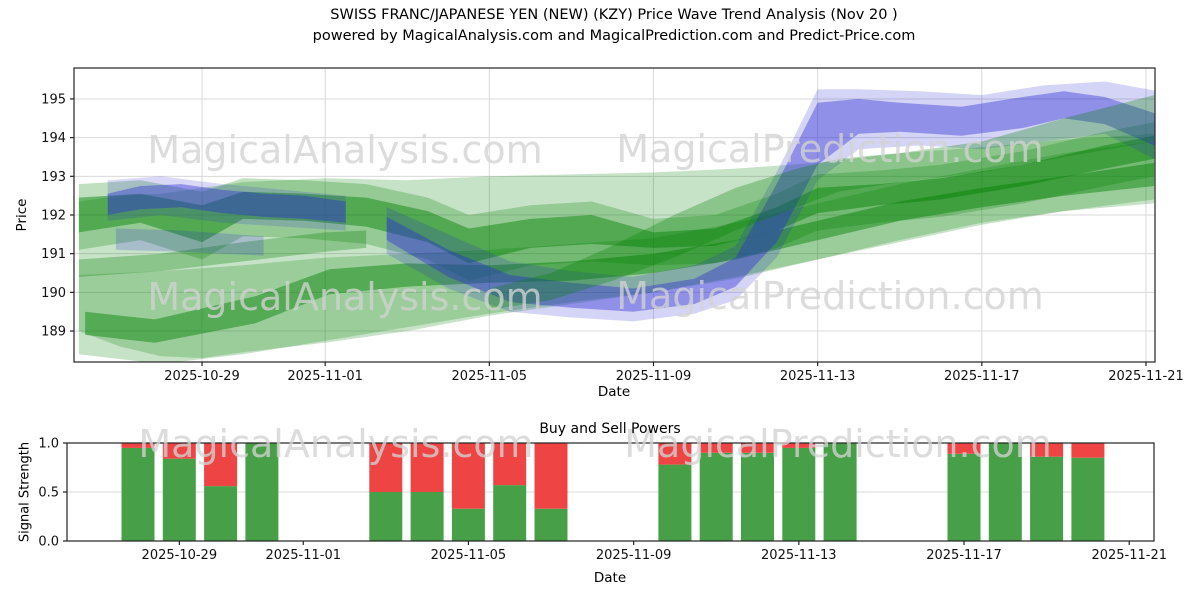 This screenshot has width=1200, height=600. What do you see at coordinates (610, 429) in the screenshot?
I see `power-chart-title: Buy and Sell Powers` at bounding box center [610, 429].